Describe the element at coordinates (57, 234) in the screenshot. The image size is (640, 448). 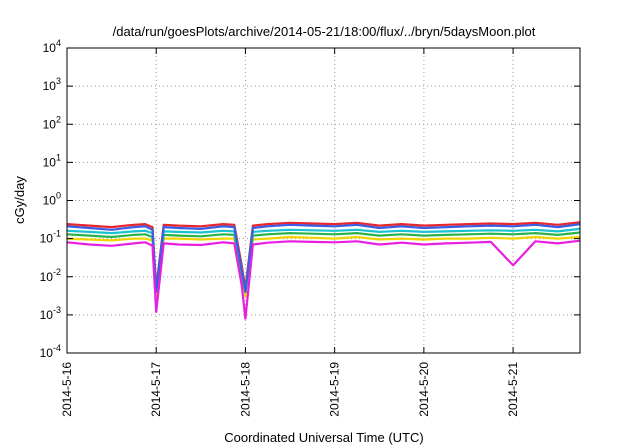
I see `y-tick-exponent: -1` at that location.